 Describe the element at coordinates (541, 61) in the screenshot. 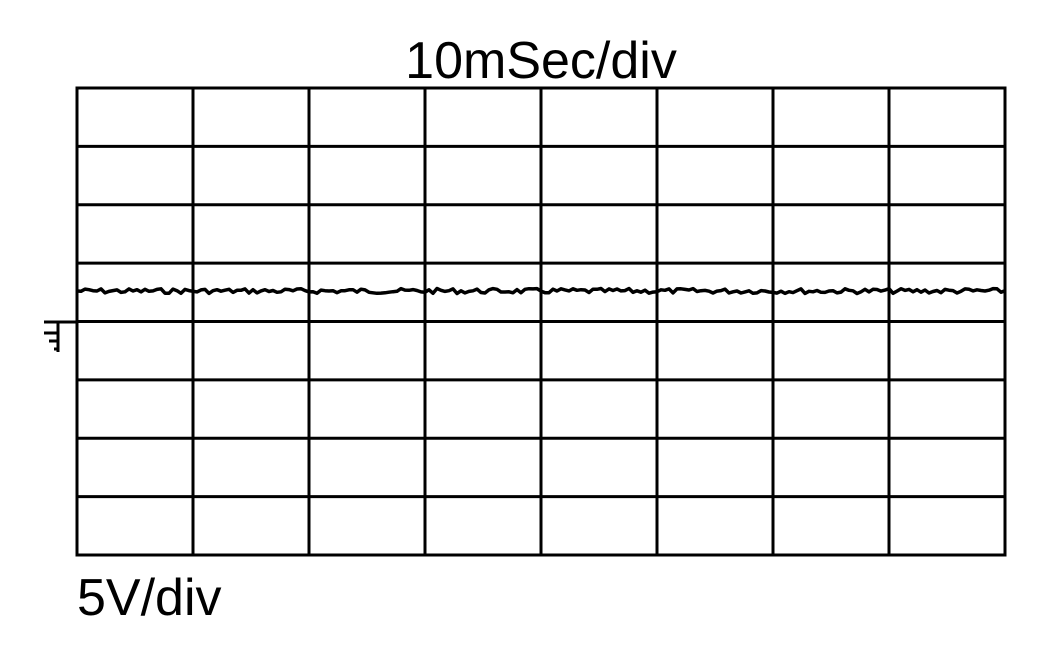

I see `time-scale-label: 10mSec/div` at that location.